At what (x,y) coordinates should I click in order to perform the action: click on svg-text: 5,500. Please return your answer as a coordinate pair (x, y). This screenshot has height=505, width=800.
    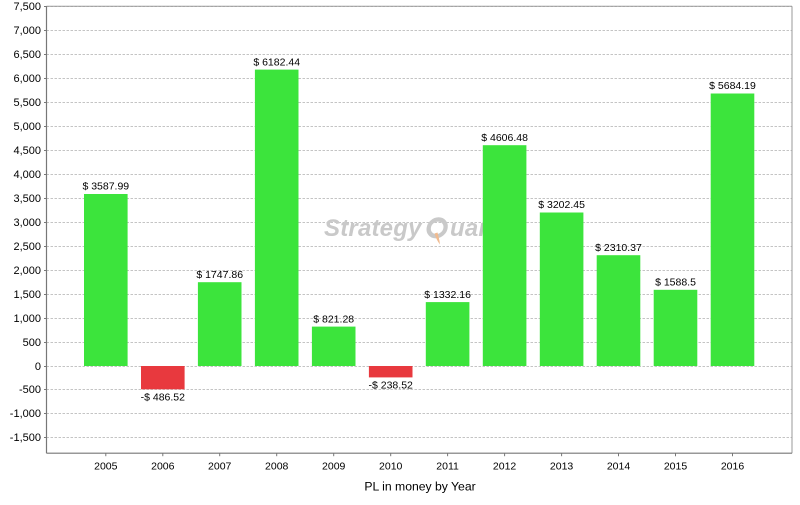
    Looking at the image, I should click on (27, 103).